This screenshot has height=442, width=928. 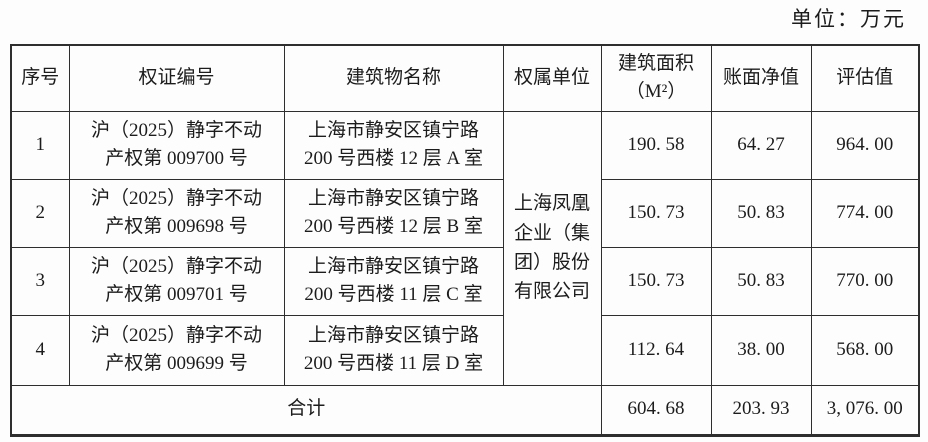 I want to click on total-label: 合计, so click(x=306, y=410).